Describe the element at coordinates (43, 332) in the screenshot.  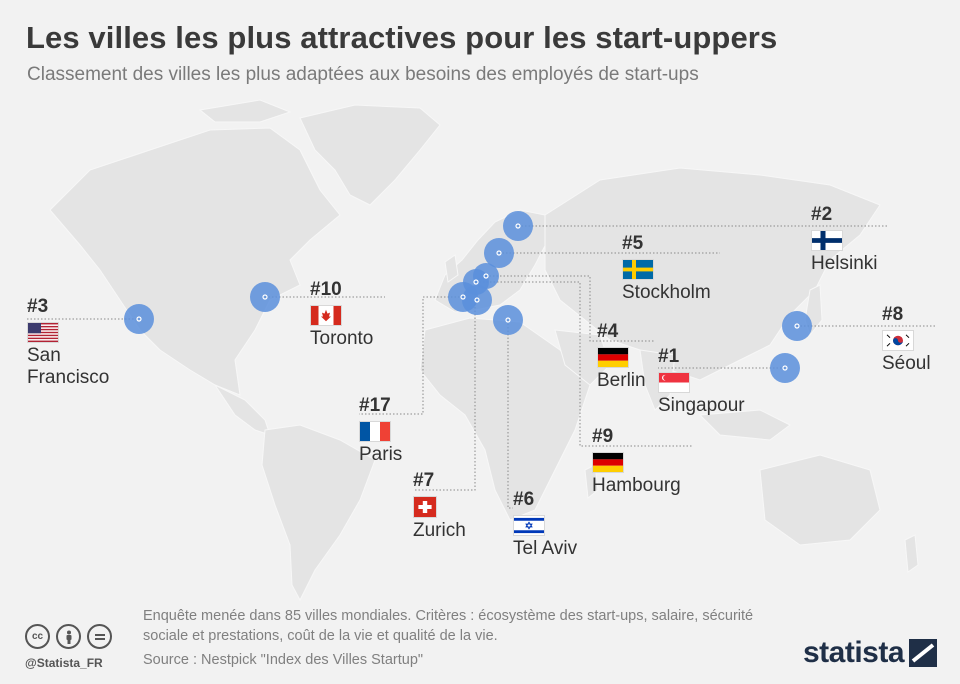
I see `usa-flag-icon` at that location.